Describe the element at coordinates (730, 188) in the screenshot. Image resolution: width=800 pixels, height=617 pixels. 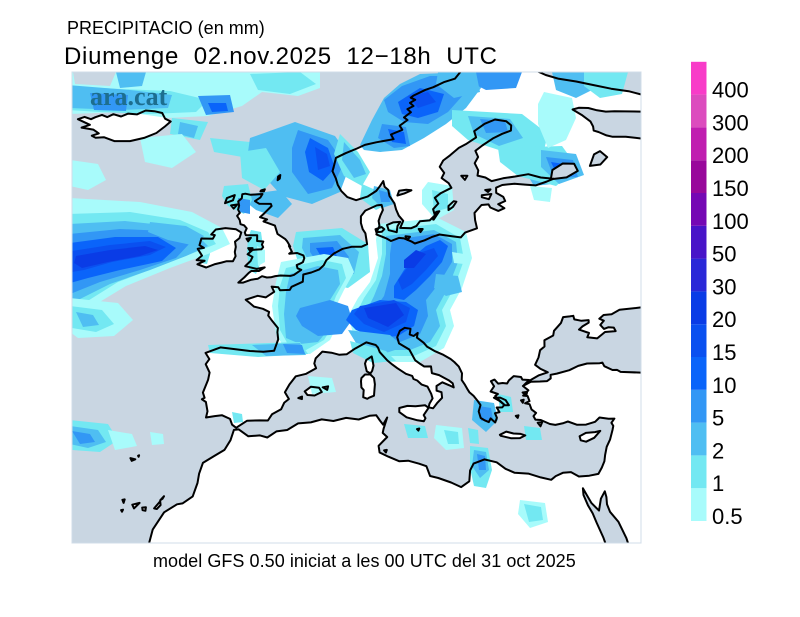
I see `svg-text: 150` at that location.